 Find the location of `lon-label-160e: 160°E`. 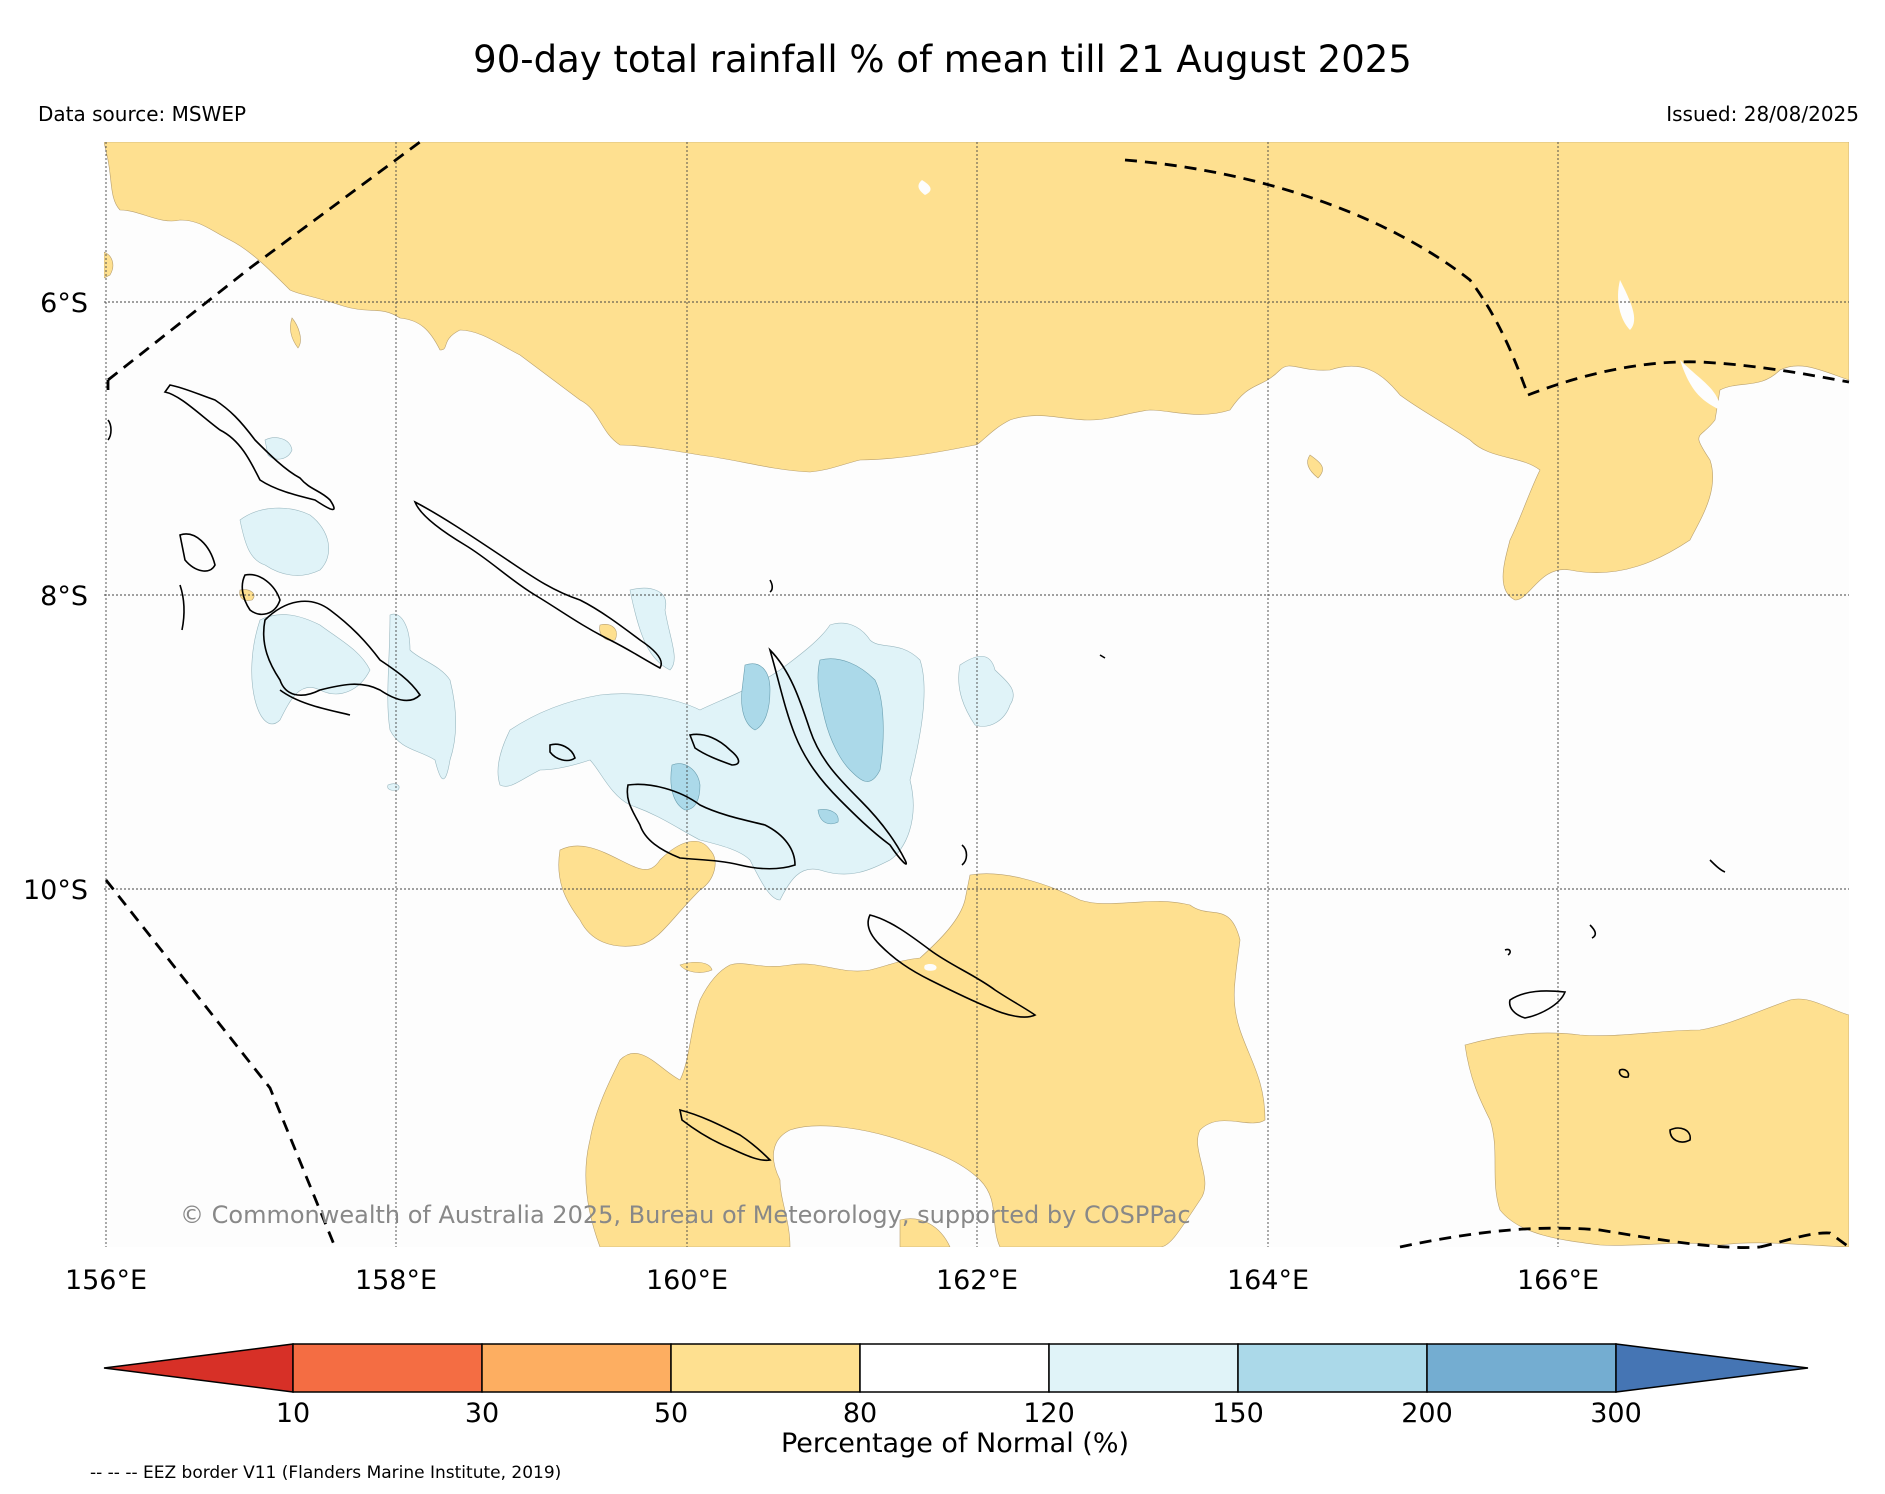

lon-label-160e: 160°E is located at coordinates (687, 1280).